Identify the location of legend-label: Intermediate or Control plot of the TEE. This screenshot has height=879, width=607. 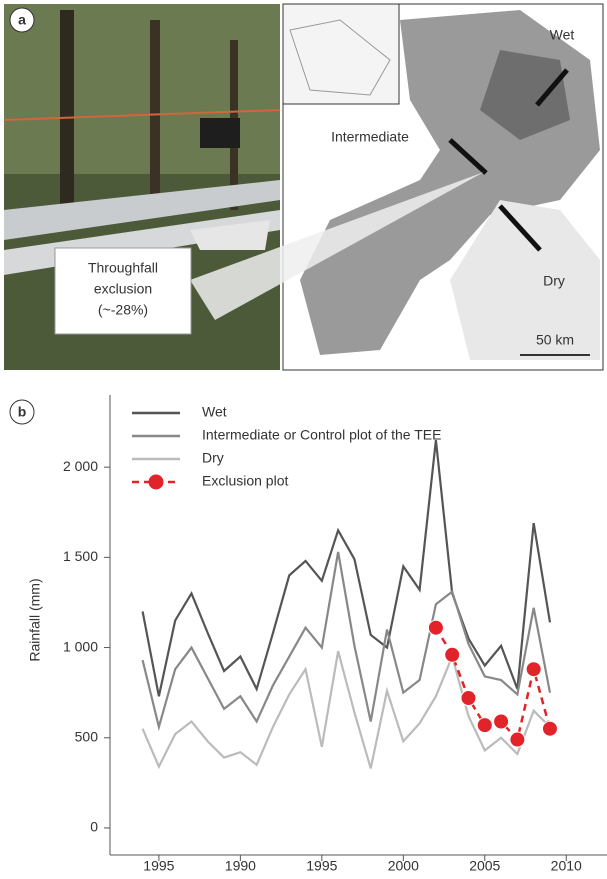
(321, 435).